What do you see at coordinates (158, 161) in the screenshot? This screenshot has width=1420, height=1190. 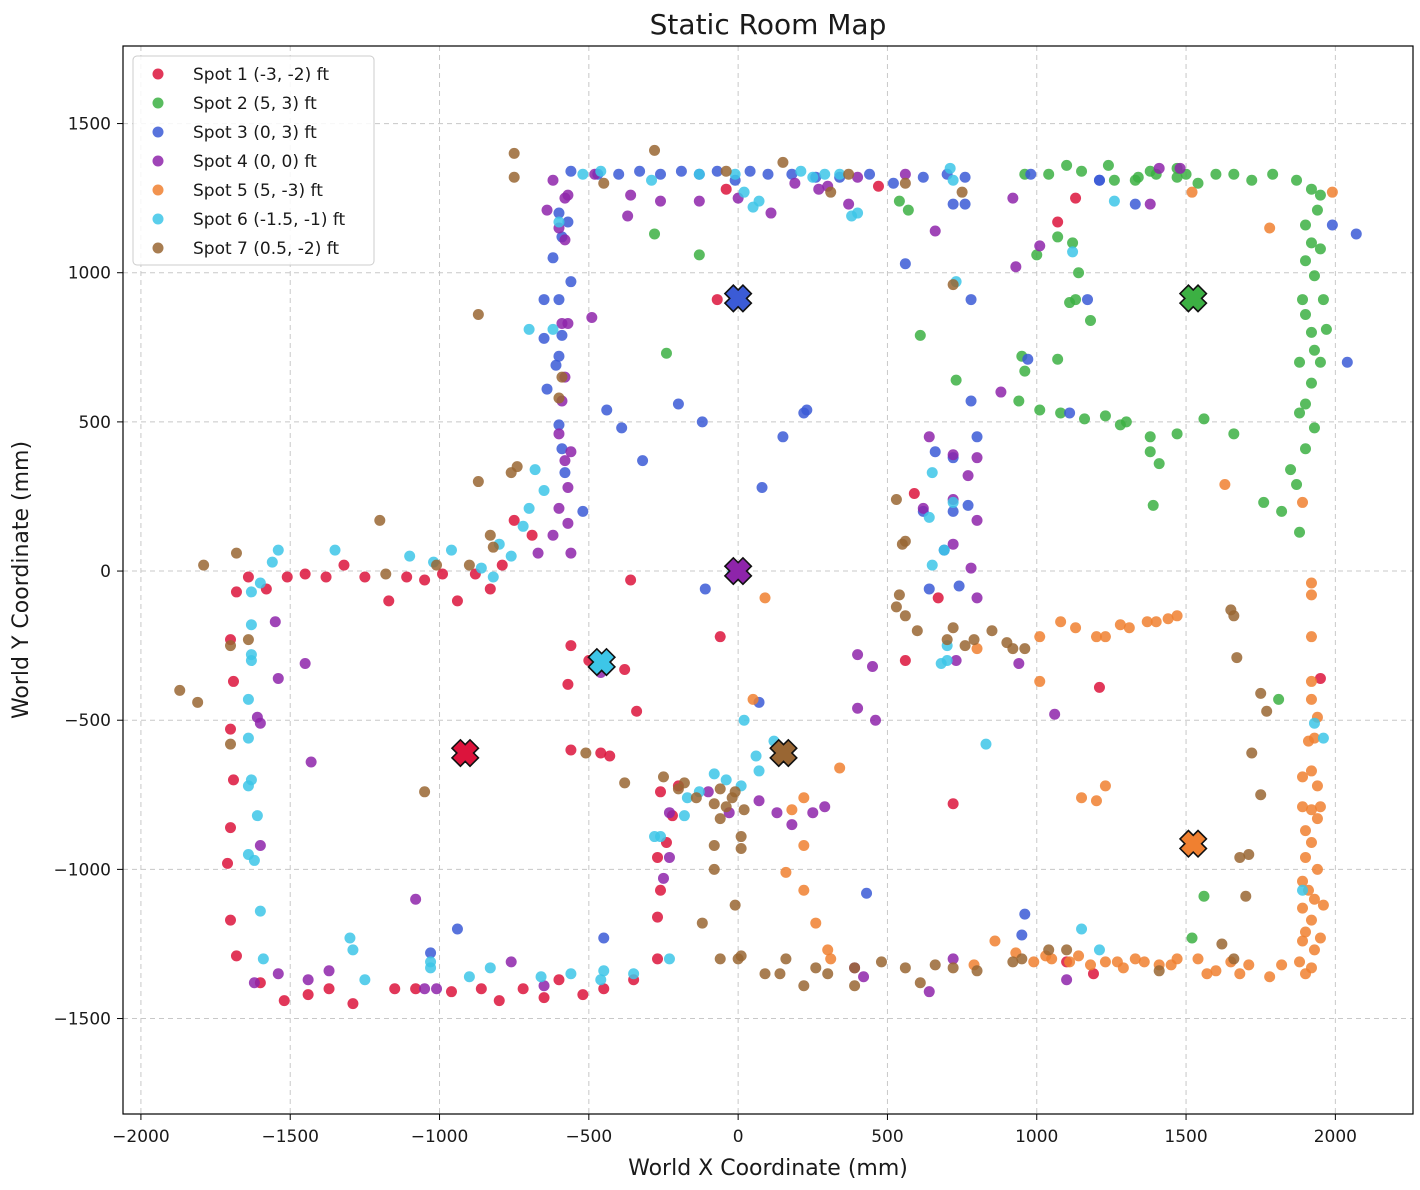 I see `legend-swatch` at bounding box center [158, 161].